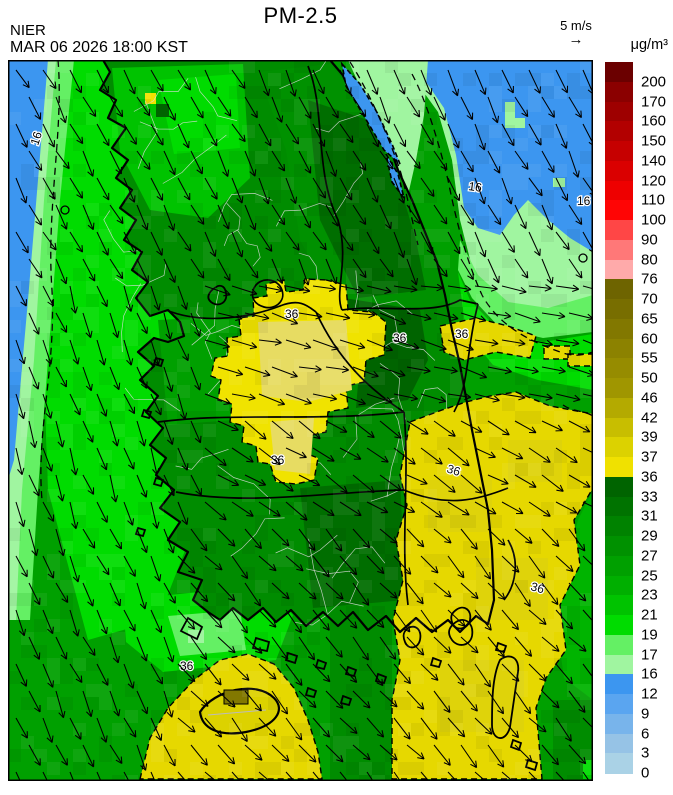 Image resolution: width=673 pixels, height=795 pixels. I want to click on wind-scale-arrow-icon: →, so click(576, 39).